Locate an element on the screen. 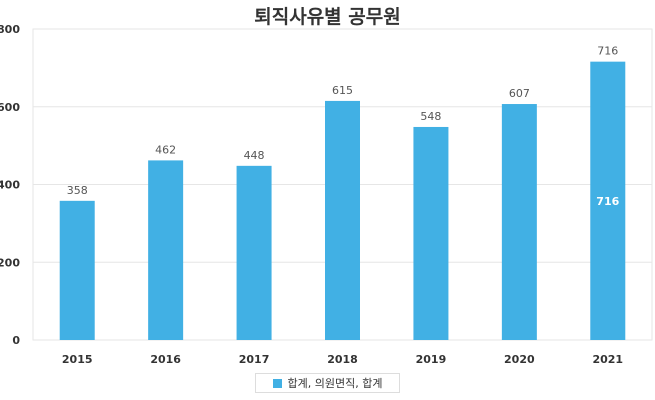  legend-label: 합계, 의원면직, 합계 is located at coordinates (335, 383).